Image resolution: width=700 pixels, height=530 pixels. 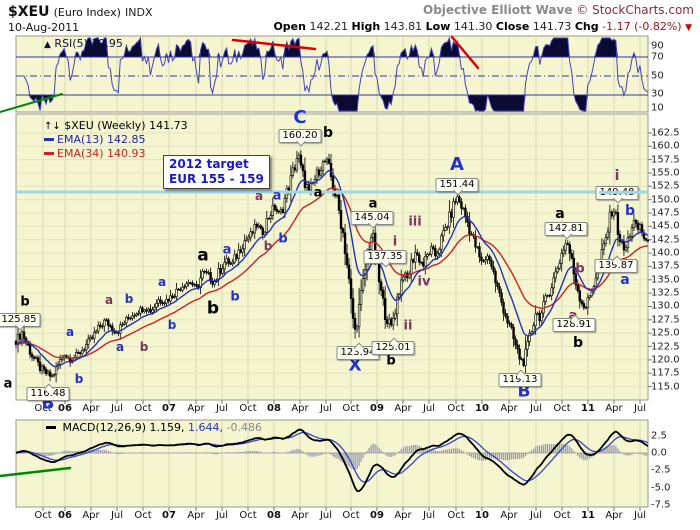 I want to click on macd-value: 1.159,, so click(x=167, y=427).